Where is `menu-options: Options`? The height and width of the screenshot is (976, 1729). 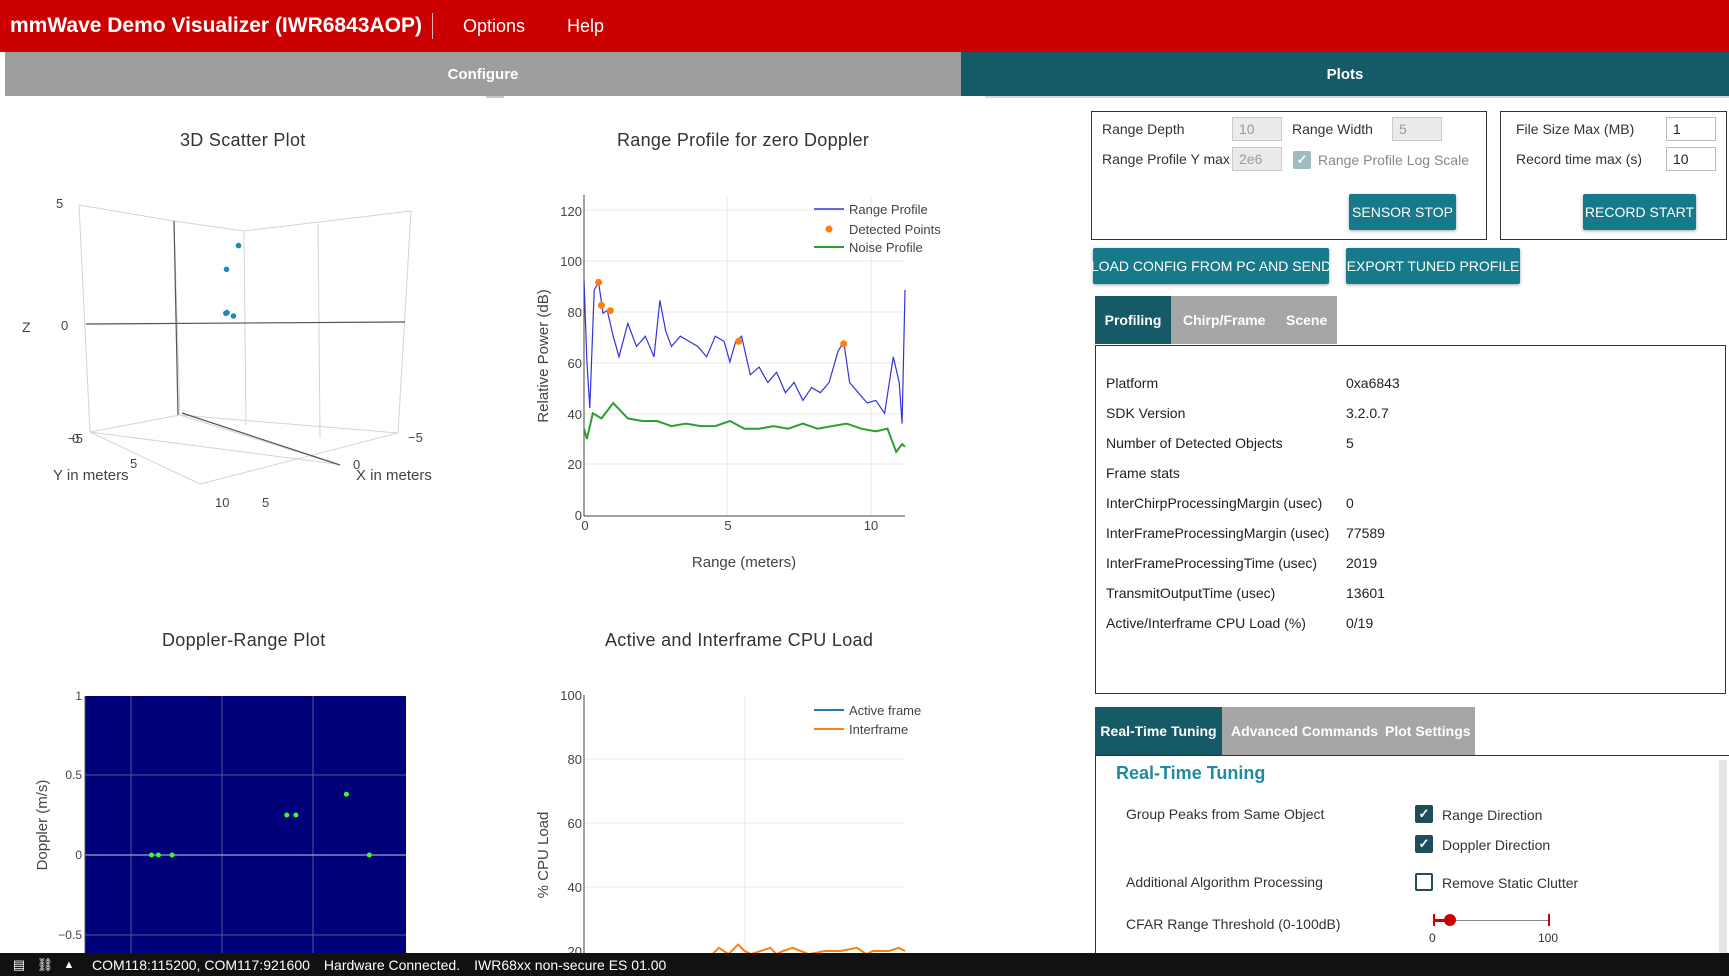
menu-options: Options is located at coordinates (494, 25).